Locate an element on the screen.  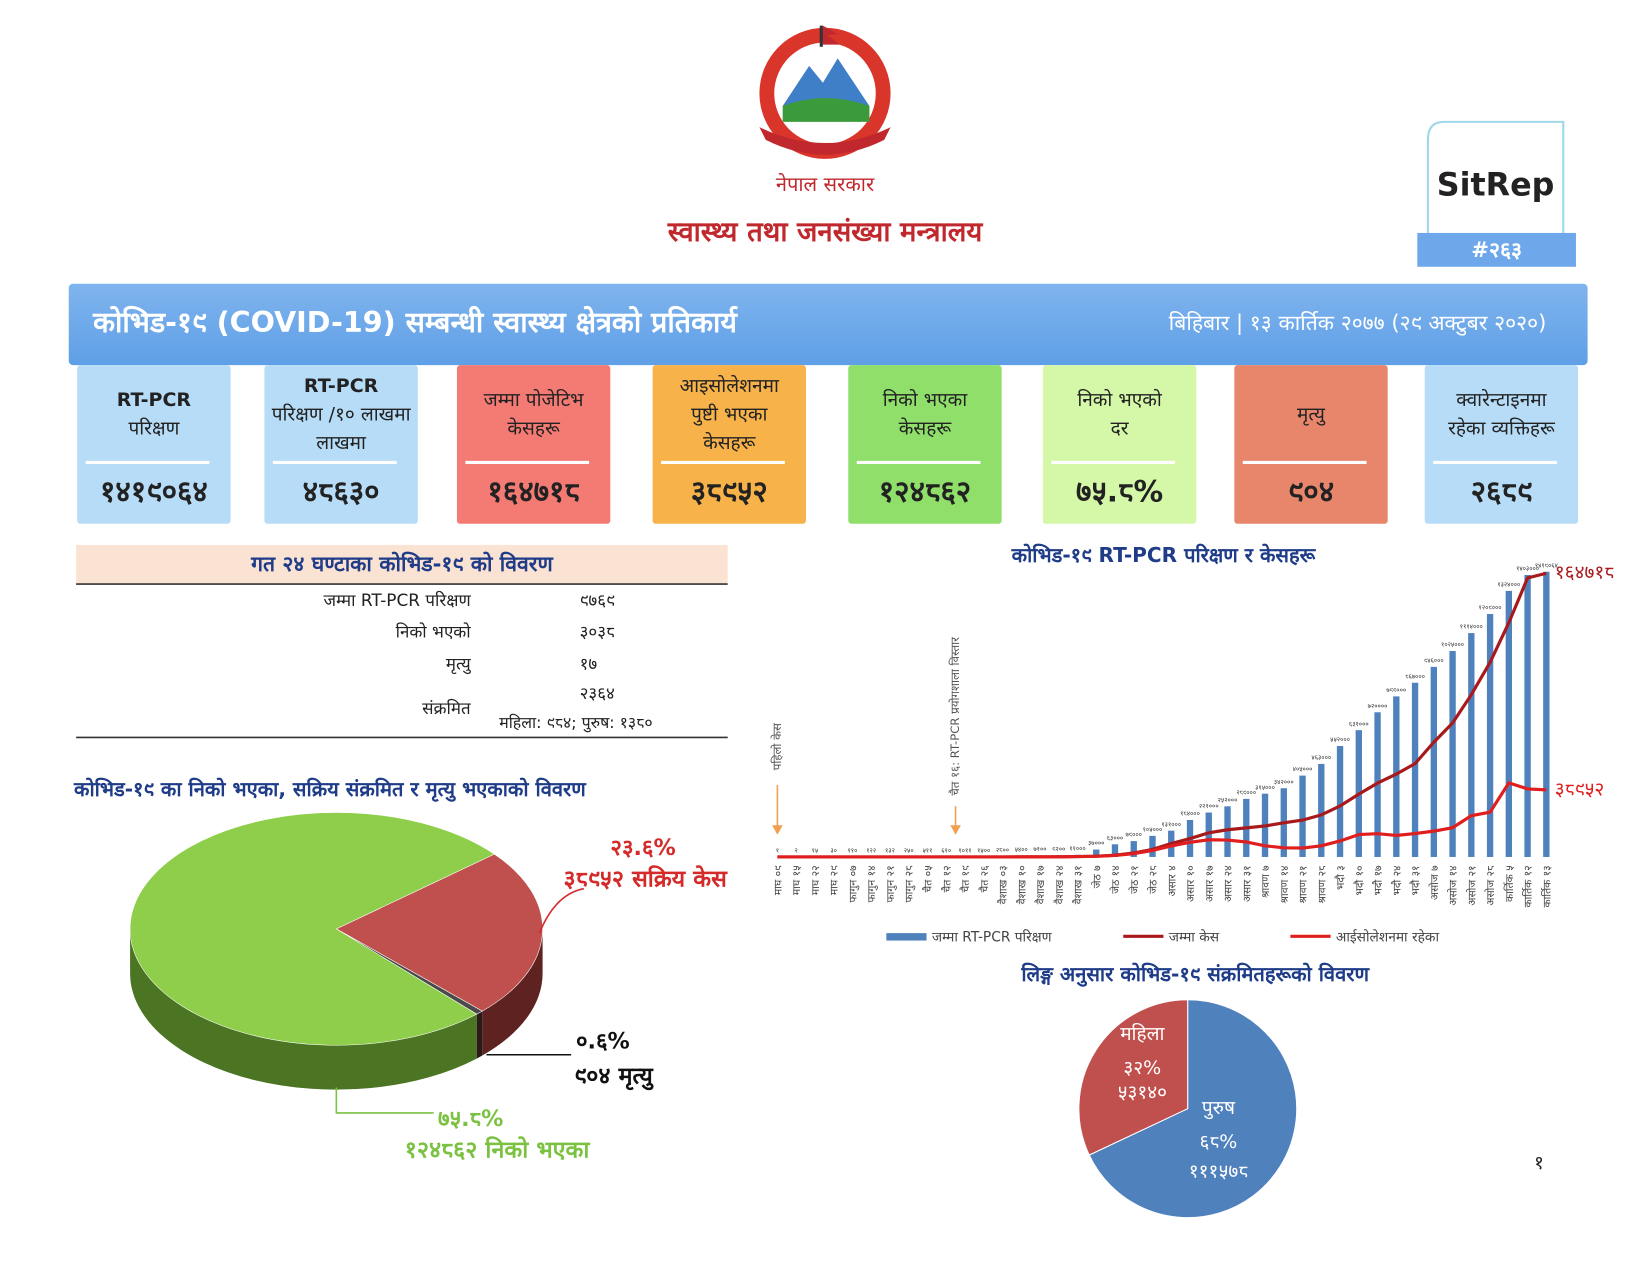
x-tick-label: कार्तिक ५ is located at coordinates (1509, 883).